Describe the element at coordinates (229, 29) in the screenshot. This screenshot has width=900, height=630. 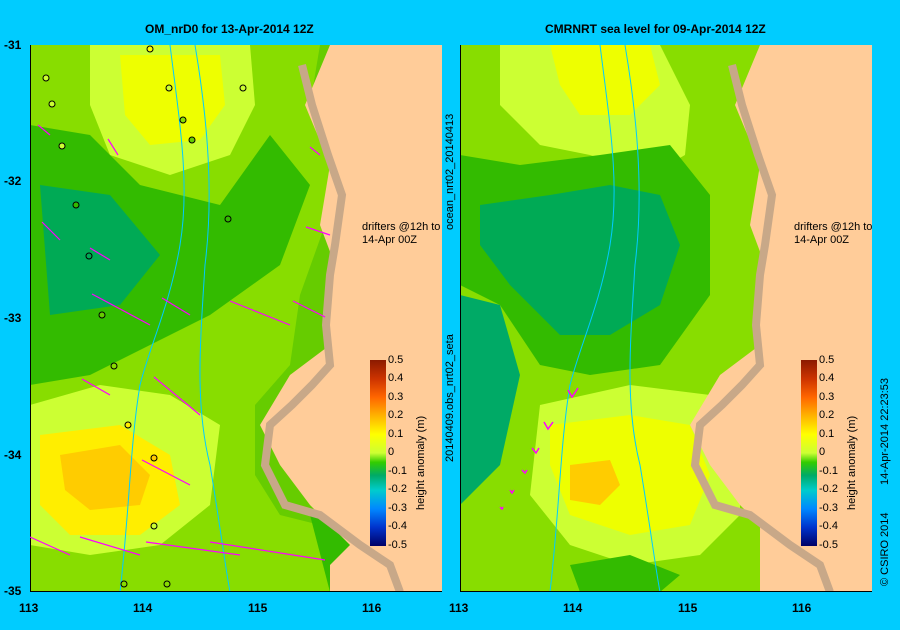
I see `left-map-title: OM_nrD0 for 13-Apr-2014 12Z` at that location.